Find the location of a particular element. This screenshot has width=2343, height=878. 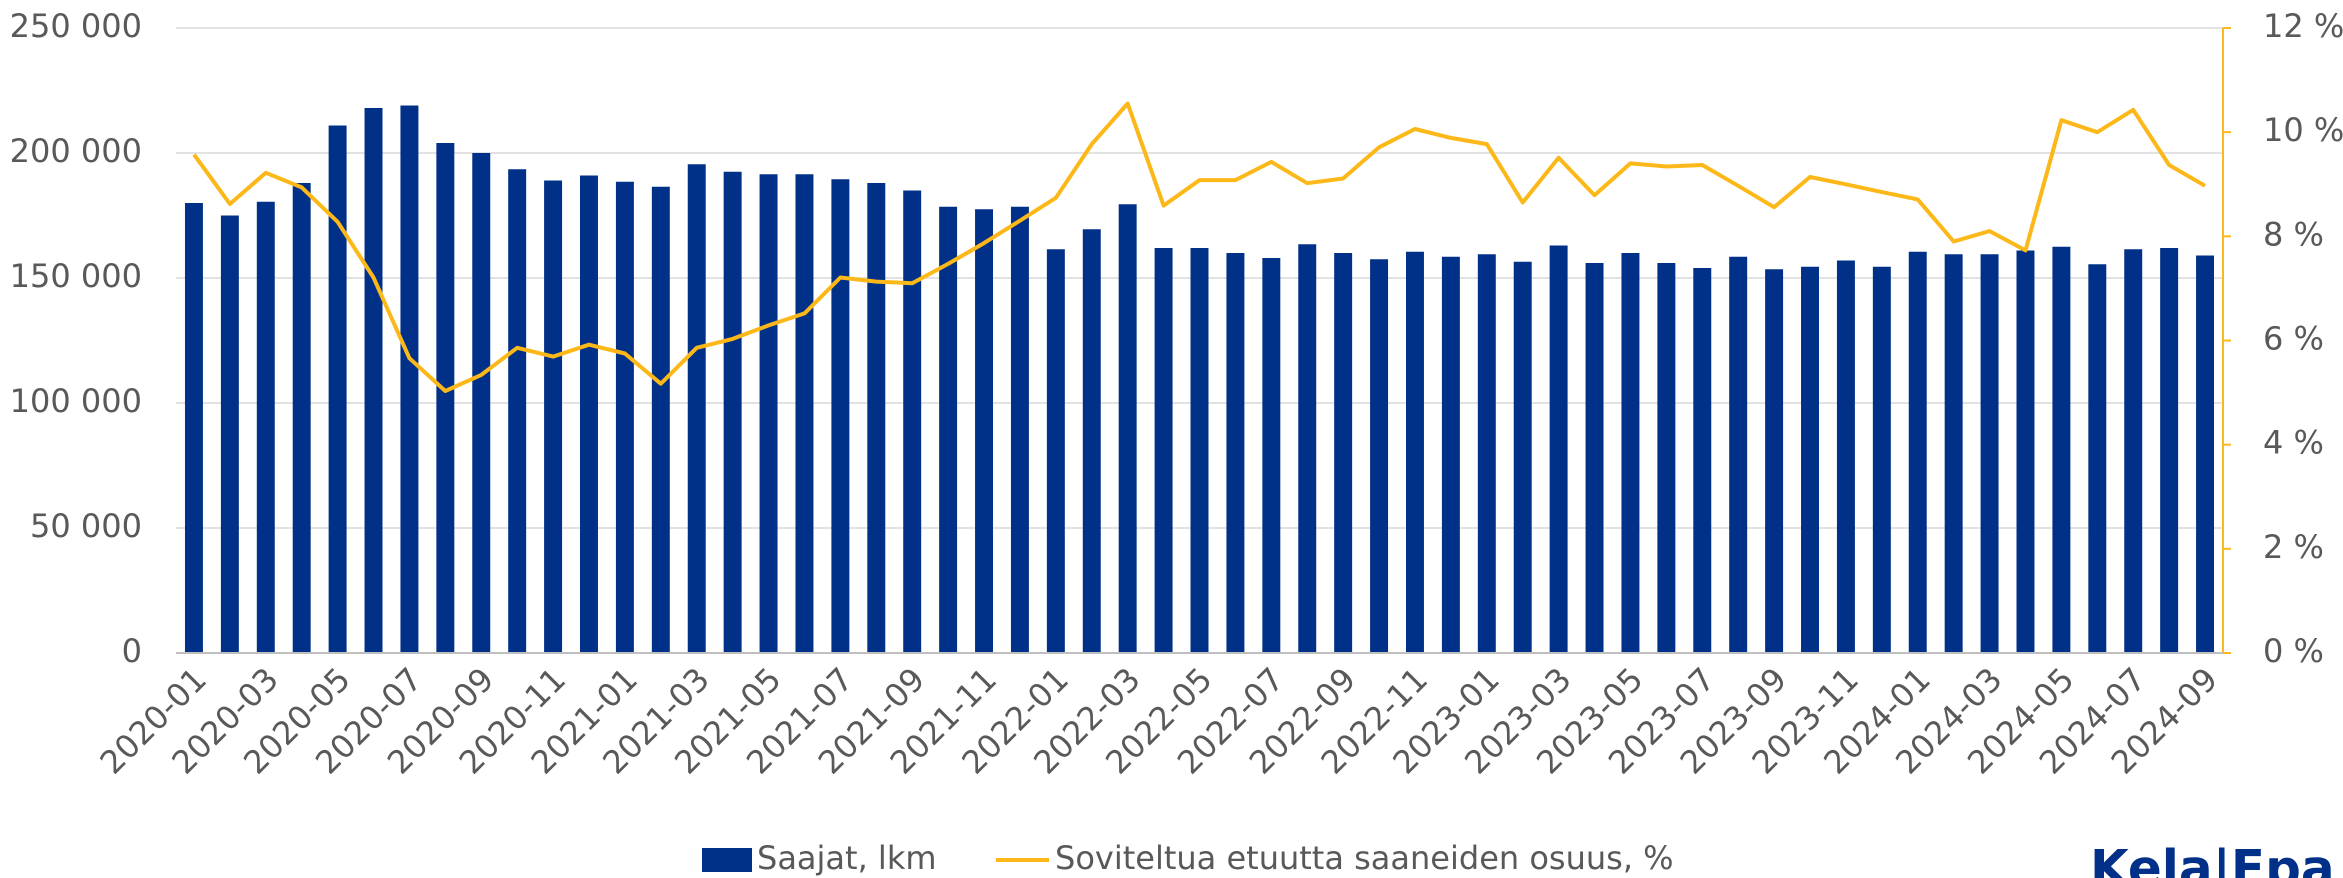

legend-label: Saajat, lkm is located at coordinates (847, 858).